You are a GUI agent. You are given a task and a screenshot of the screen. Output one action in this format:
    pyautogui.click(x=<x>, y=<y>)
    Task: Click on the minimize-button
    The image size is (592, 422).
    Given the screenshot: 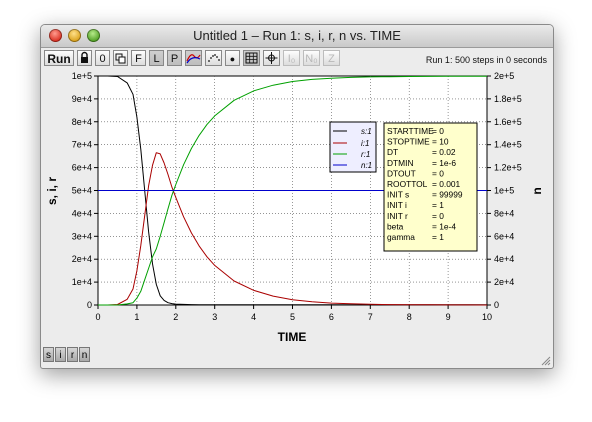 What is the action you would take?
    pyautogui.click(x=74, y=35)
    